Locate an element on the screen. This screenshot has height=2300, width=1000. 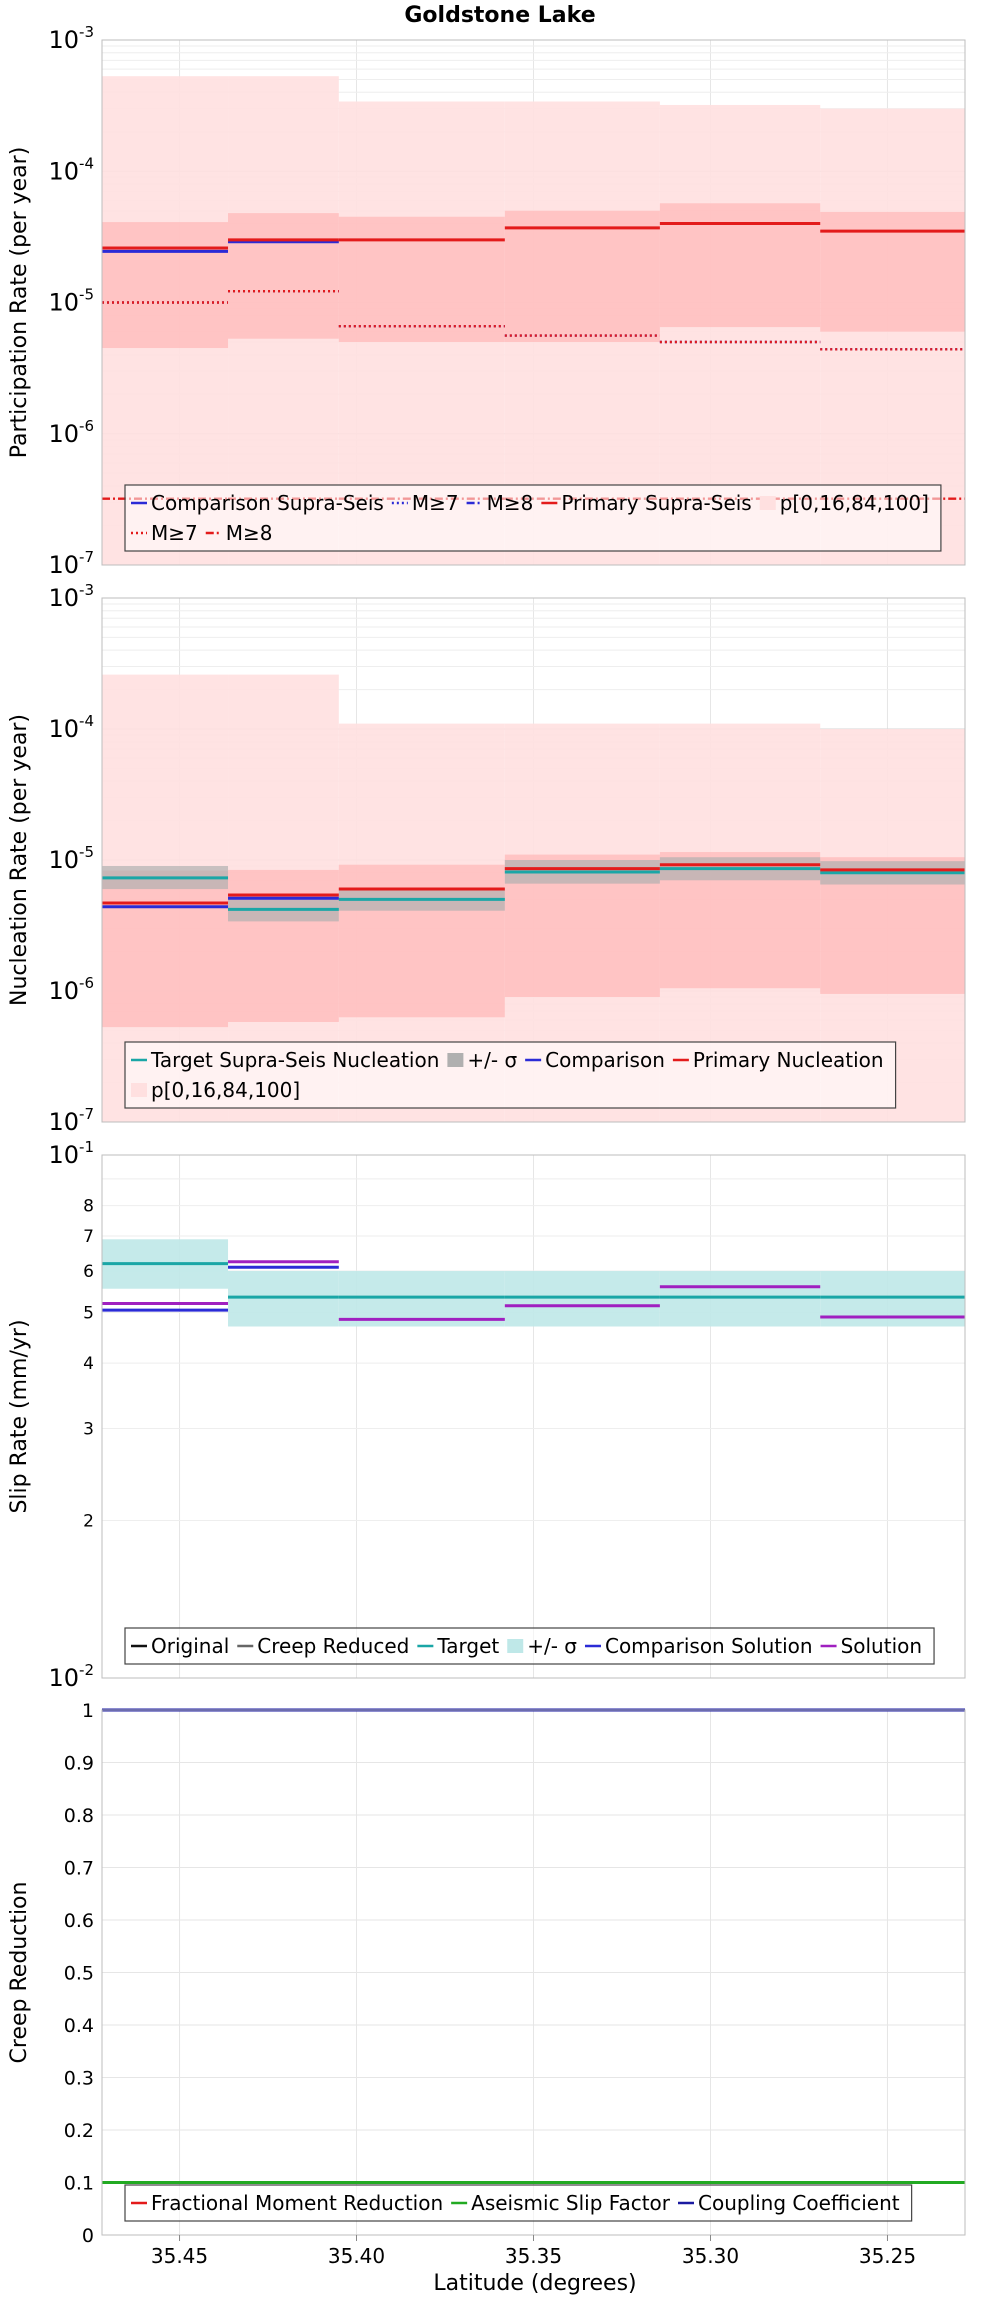
legend-label: Aseismic Slip Factor is located at coordinates (571, 2203).